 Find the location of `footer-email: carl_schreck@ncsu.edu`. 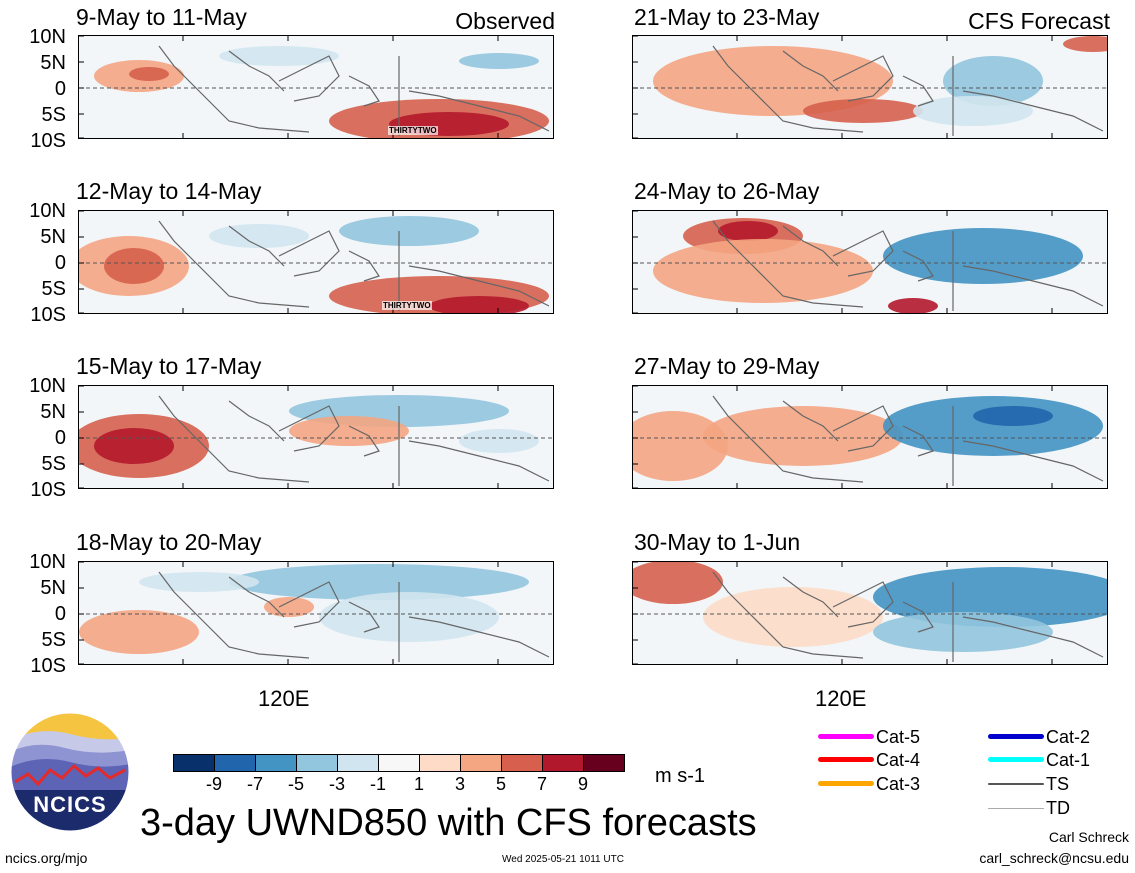

footer-email: carl_schreck@ncsu.edu is located at coordinates (1054, 858).